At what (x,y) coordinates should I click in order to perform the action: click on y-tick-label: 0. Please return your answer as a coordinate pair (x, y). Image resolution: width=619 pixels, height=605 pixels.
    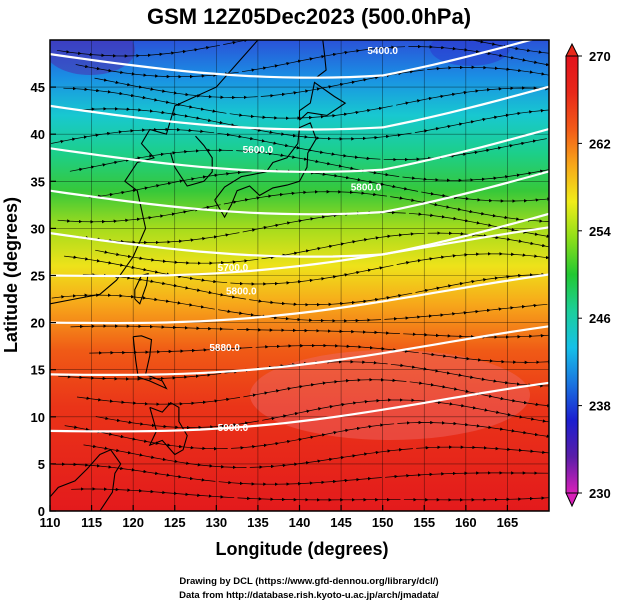
    Looking at the image, I should click on (41, 511).